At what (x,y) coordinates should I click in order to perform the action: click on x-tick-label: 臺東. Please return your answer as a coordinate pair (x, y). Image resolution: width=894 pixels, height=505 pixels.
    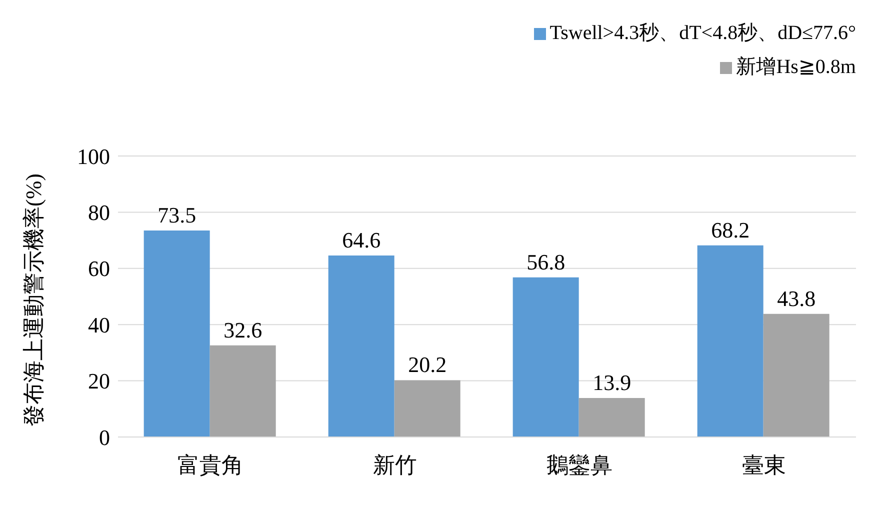
    Looking at the image, I should click on (764, 465).